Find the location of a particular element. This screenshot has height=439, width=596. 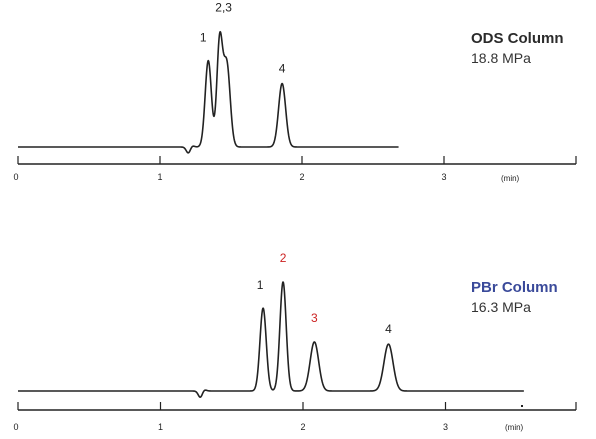

pbr-peak-labels: 1 2 3 4 is located at coordinates (324, 293).